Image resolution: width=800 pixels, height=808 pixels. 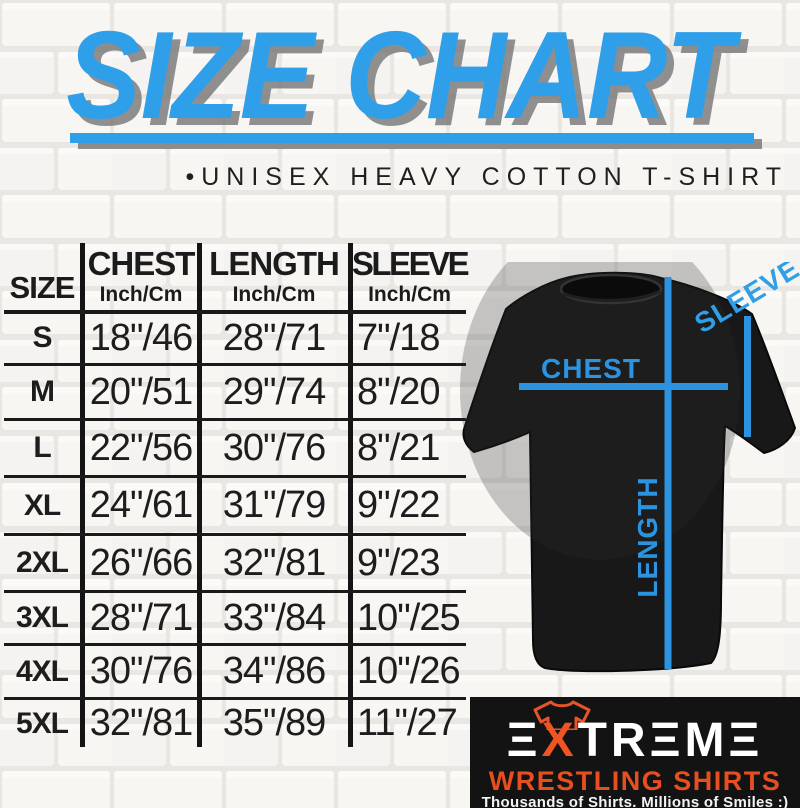 I want to click on table-row: L 22"/56 30"/76 8"/21, so click(x=235, y=448).